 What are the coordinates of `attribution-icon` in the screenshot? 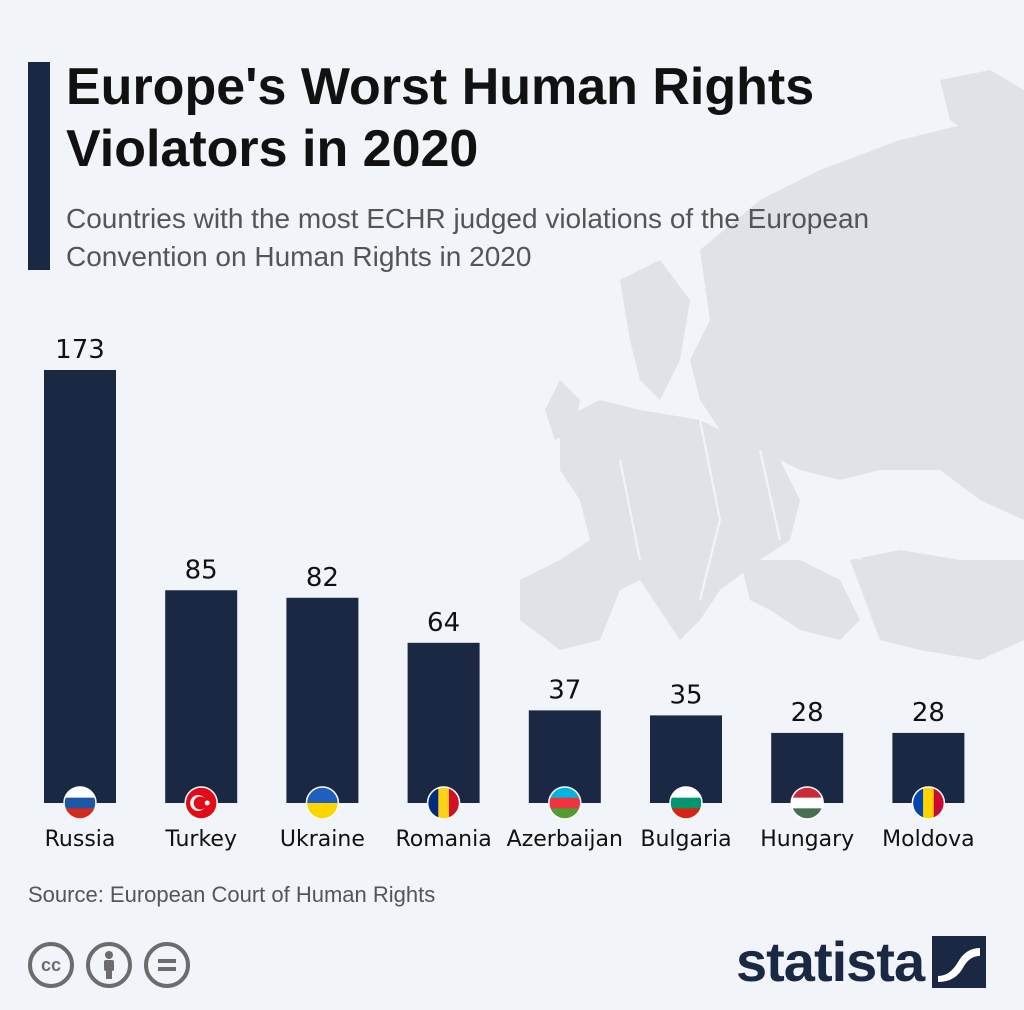 It's located at (109, 965).